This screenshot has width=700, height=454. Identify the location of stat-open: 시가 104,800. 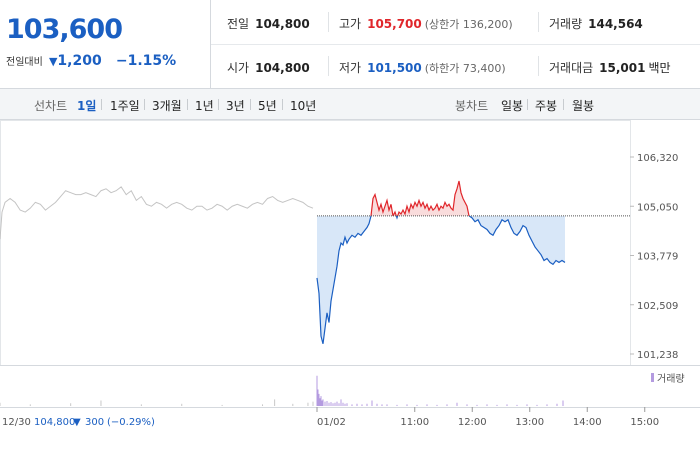
(268, 67).